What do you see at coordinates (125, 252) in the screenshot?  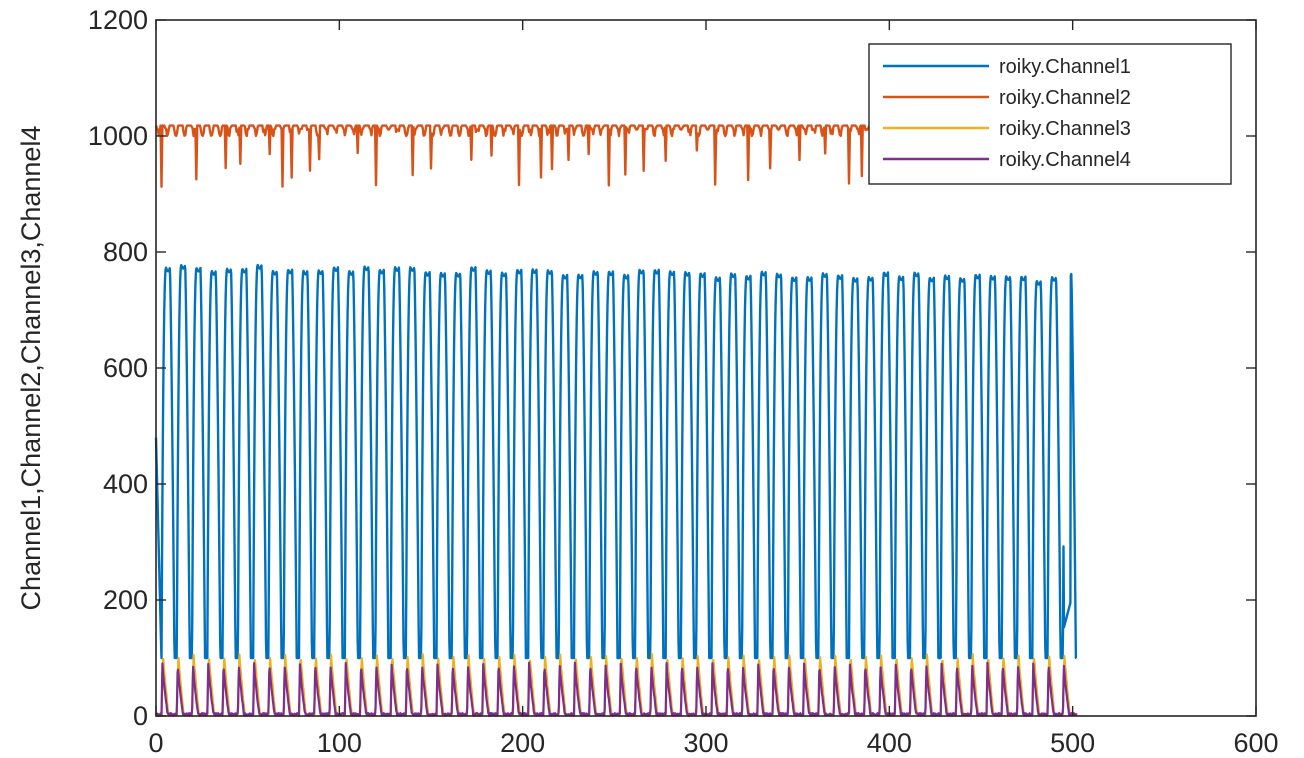 I see `y-tick-label: 800` at bounding box center [125, 252].